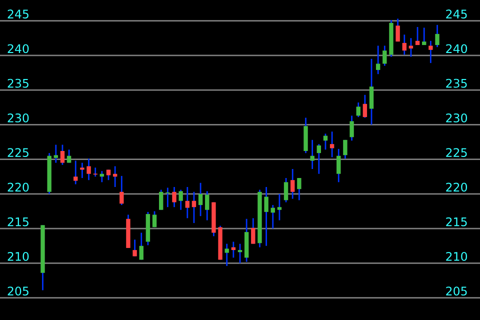 The image size is (480, 320). Describe the element at coordinates (457, 117) in the screenshot. I see `y2-tick-label: 230` at that location.